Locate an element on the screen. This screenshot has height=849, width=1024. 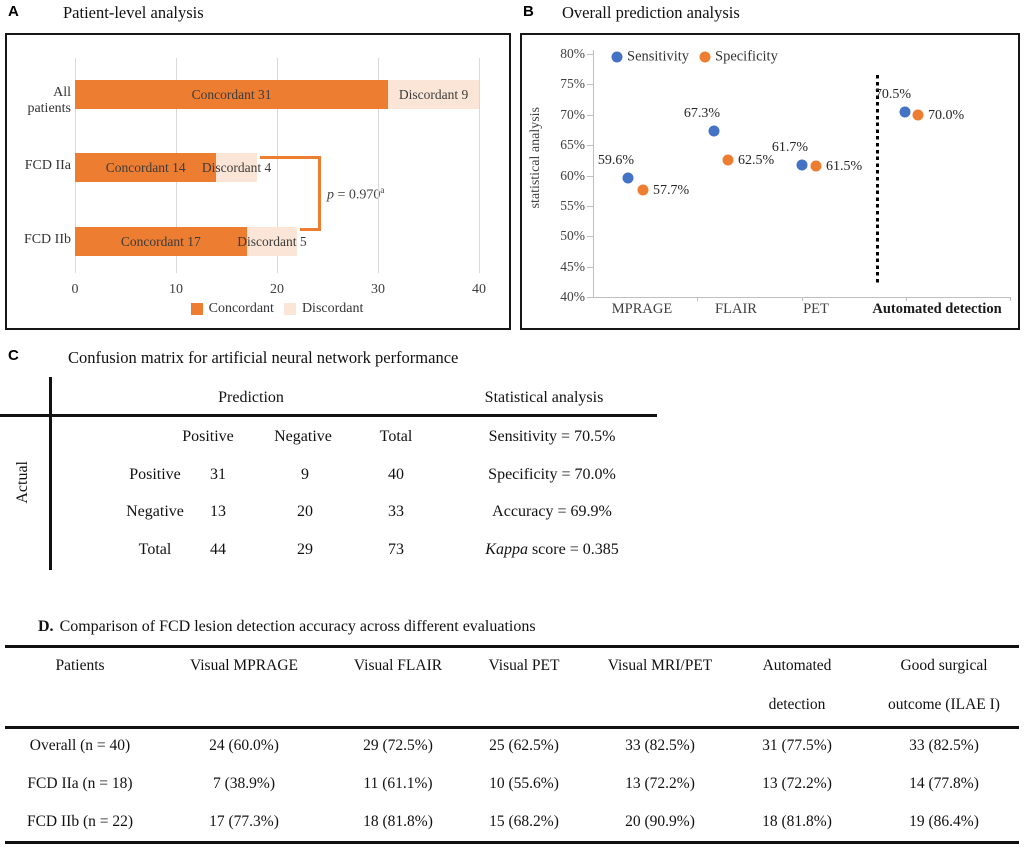
d-row0-c2: 29 (72.5%) is located at coordinates (398, 745).